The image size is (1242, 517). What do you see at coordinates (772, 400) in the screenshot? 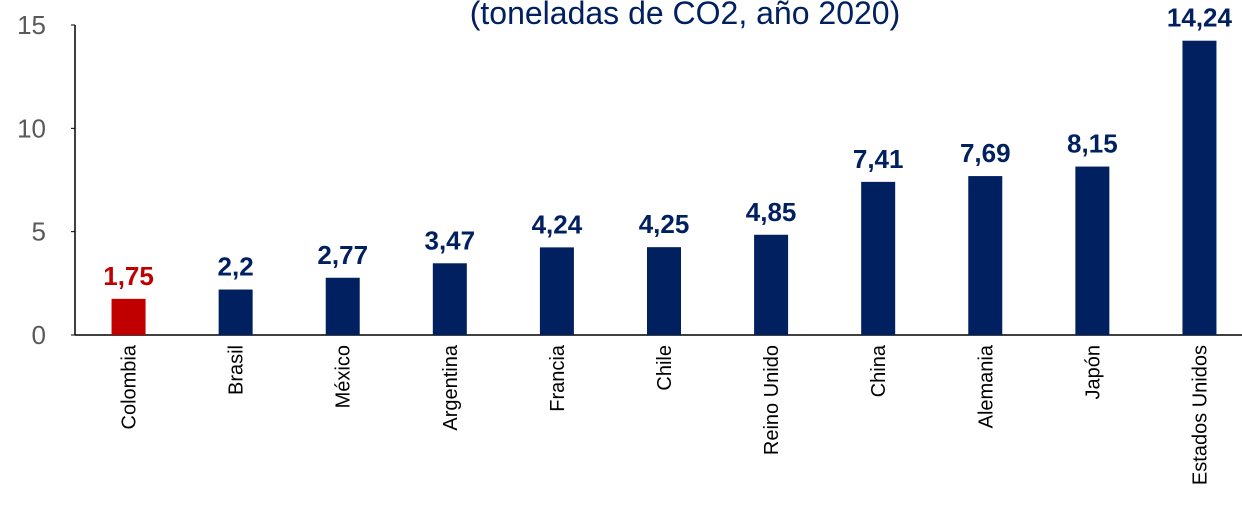
I see `x-tick-label: Reino Unido` at bounding box center [772, 400].